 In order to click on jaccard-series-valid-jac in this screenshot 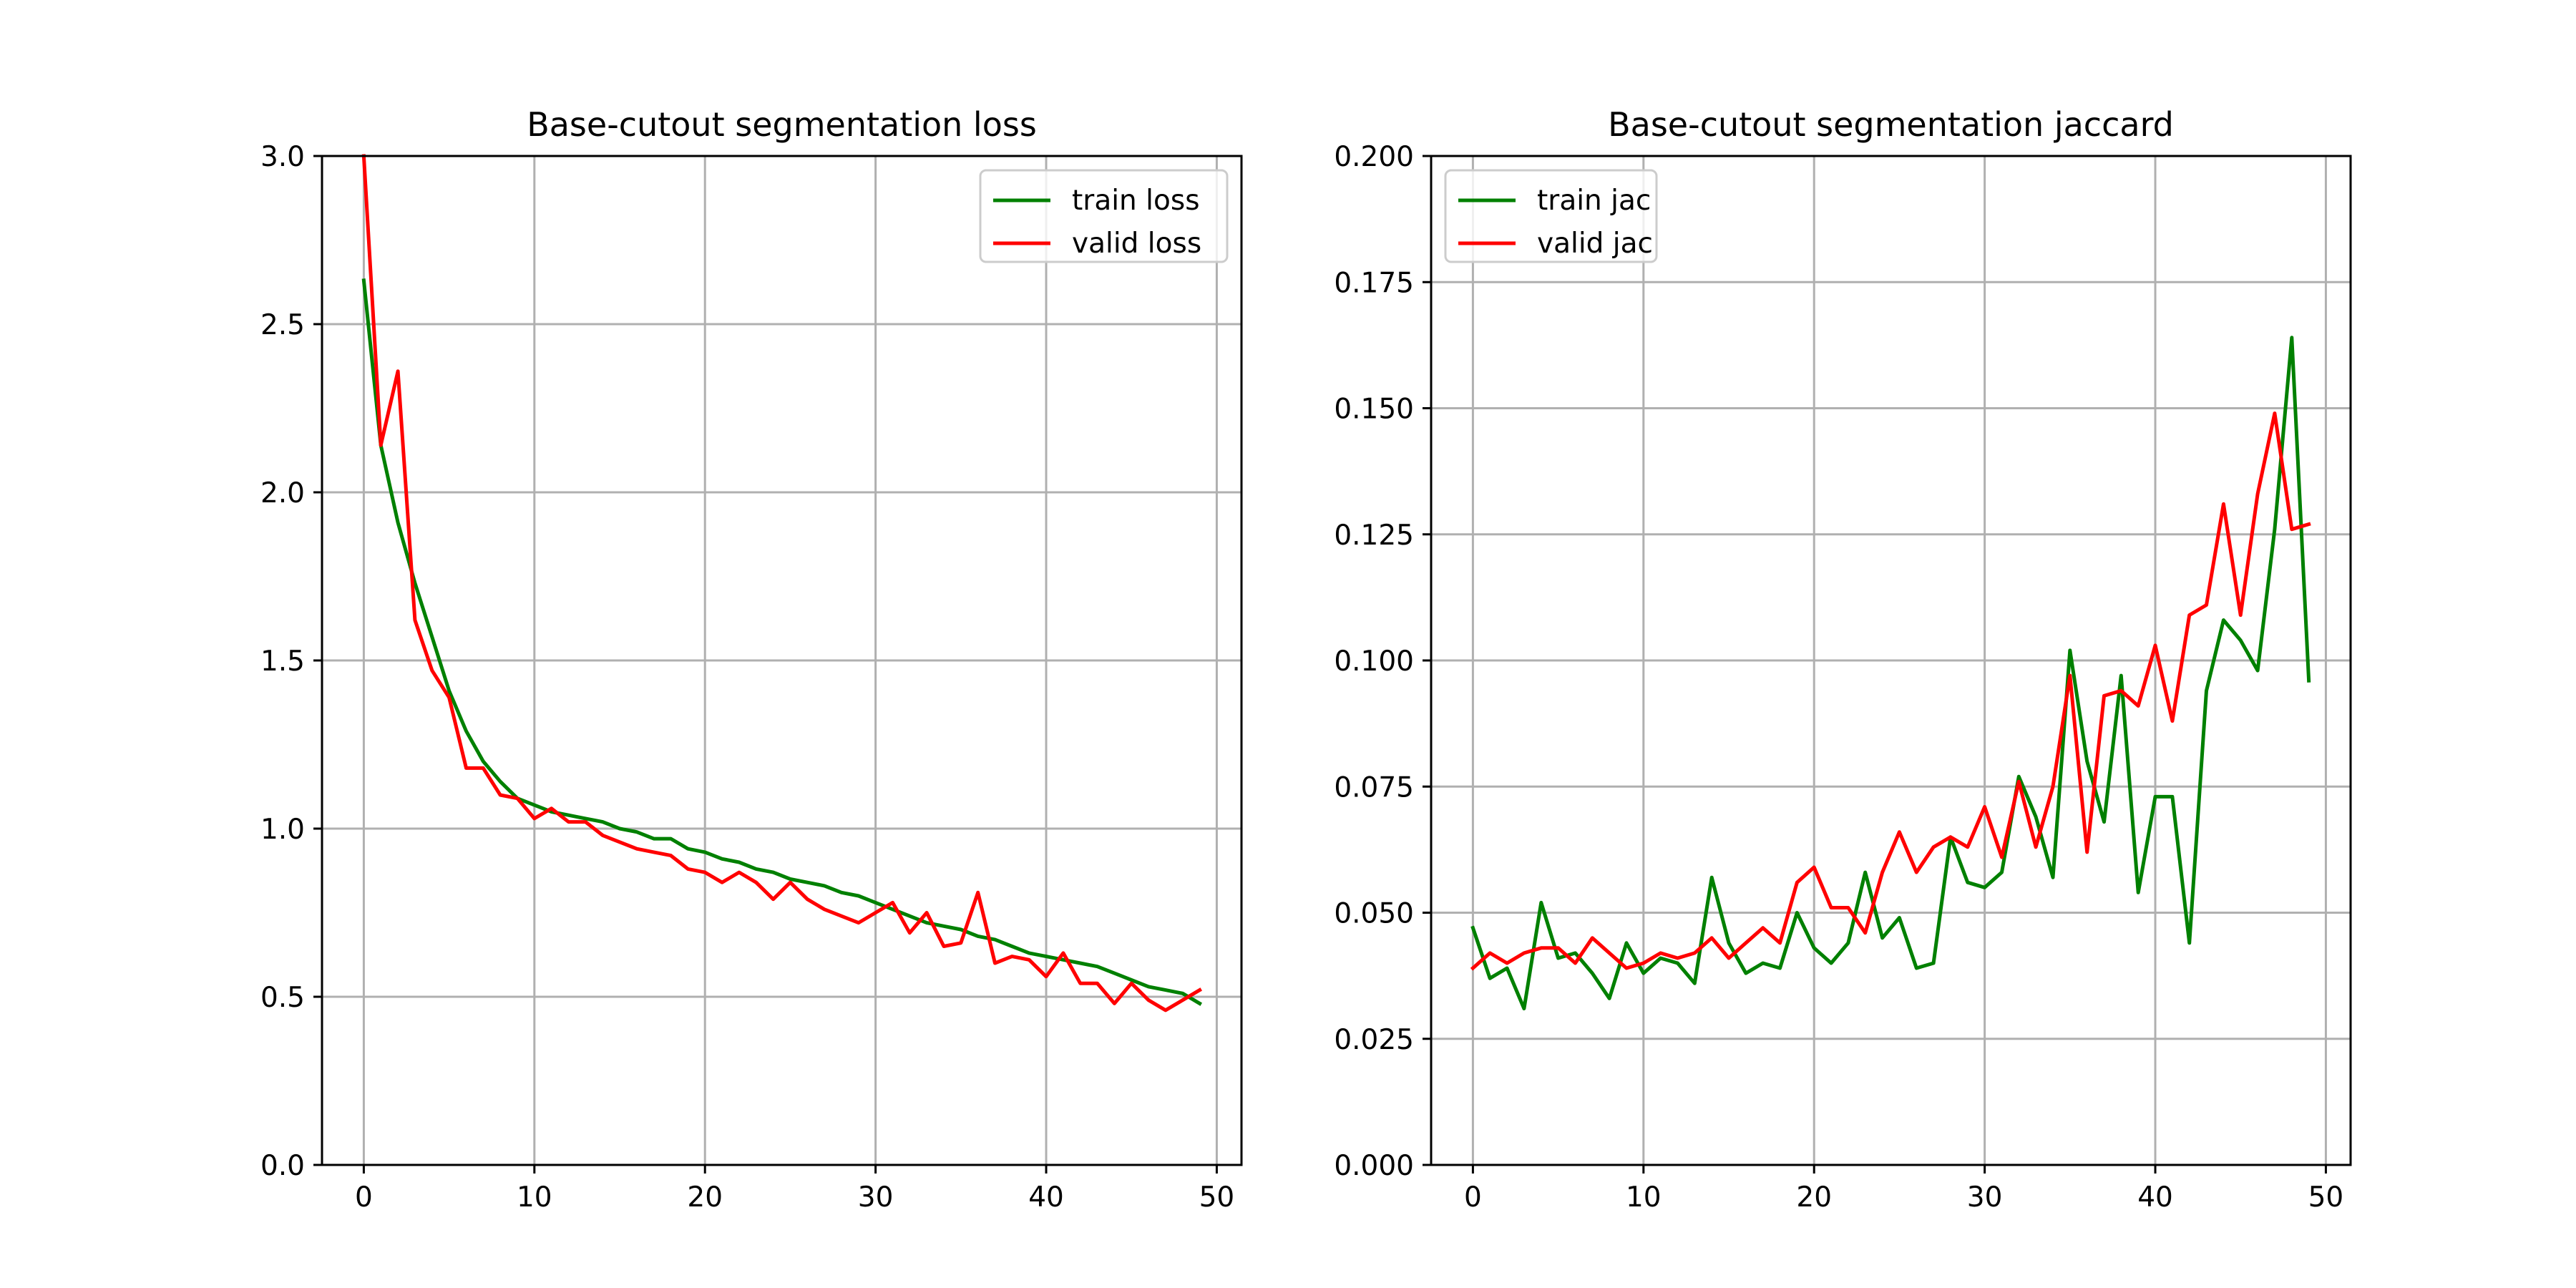, I will do `click(1890, 691)`.